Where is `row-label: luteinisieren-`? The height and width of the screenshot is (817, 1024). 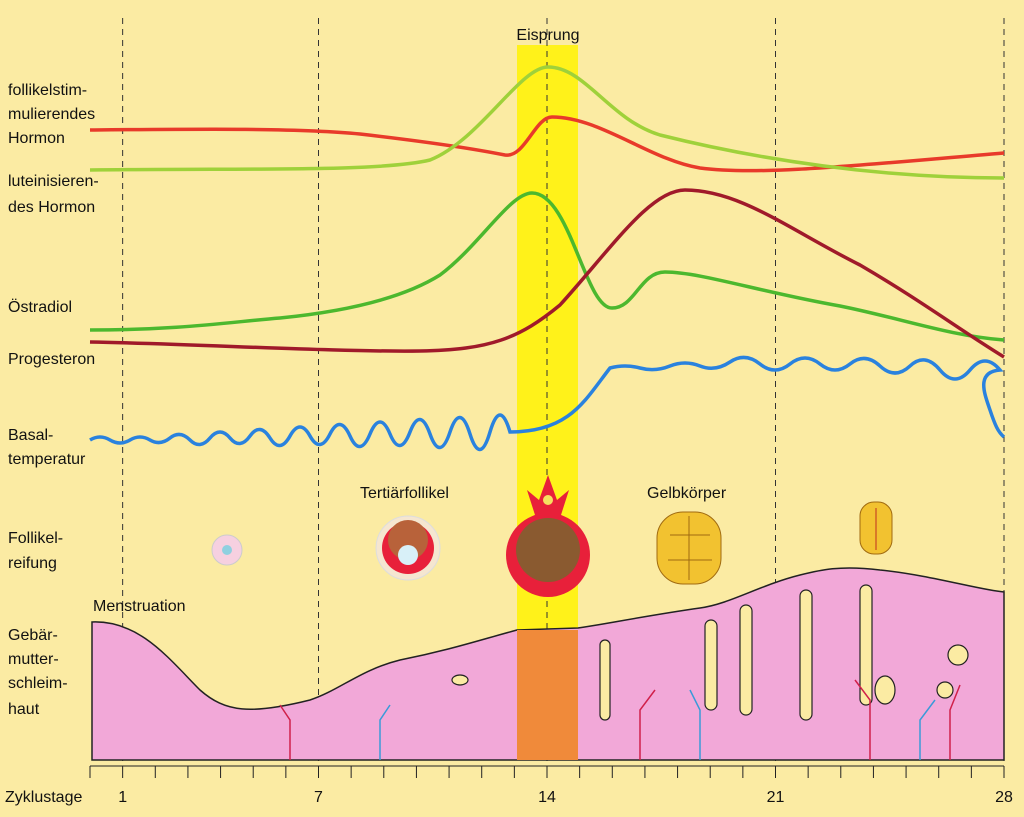 row-label: luteinisieren- is located at coordinates (53, 181).